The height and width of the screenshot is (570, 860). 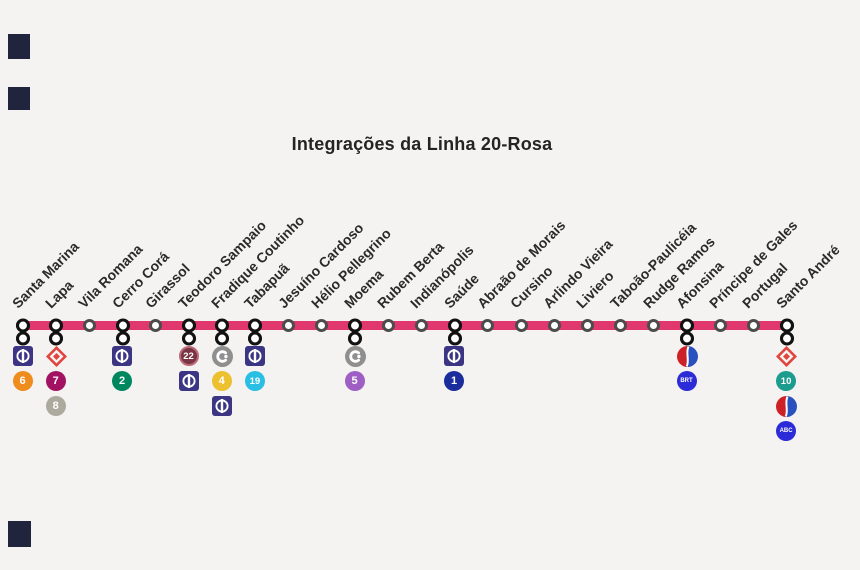 What do you see at coordinates (786, 381) in the screenshot?
I see `line-10-turquesa-badge: 10` at bounding box center [786, 381].